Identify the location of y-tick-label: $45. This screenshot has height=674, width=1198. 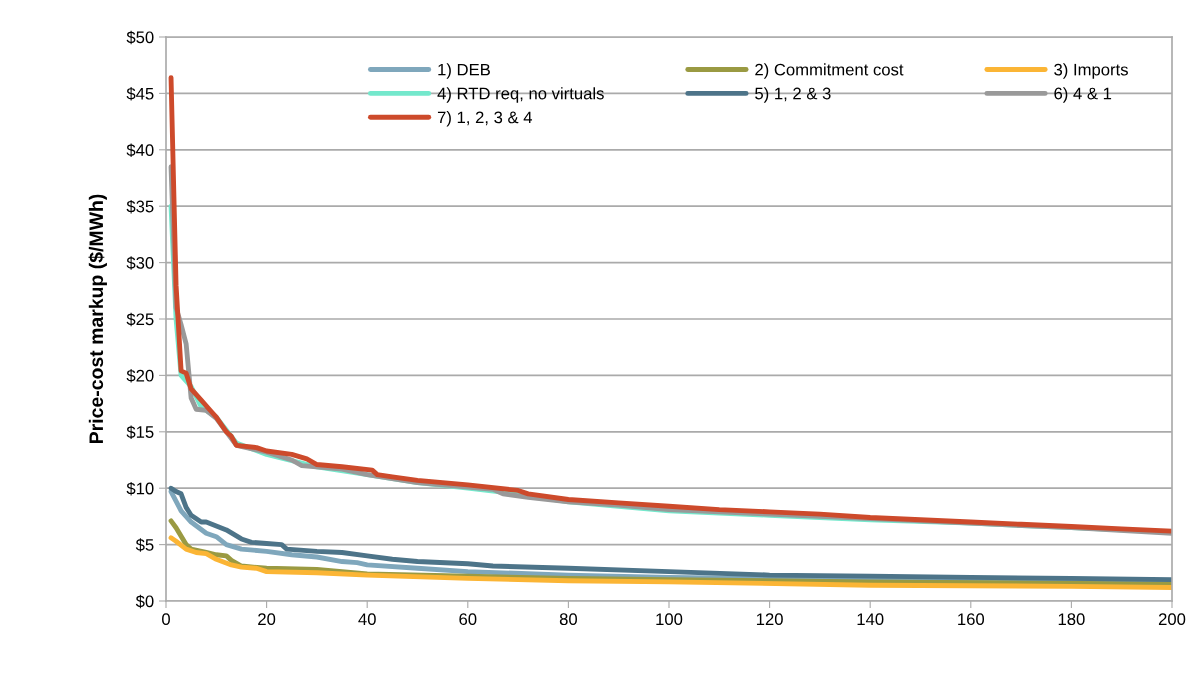
(140, 94).